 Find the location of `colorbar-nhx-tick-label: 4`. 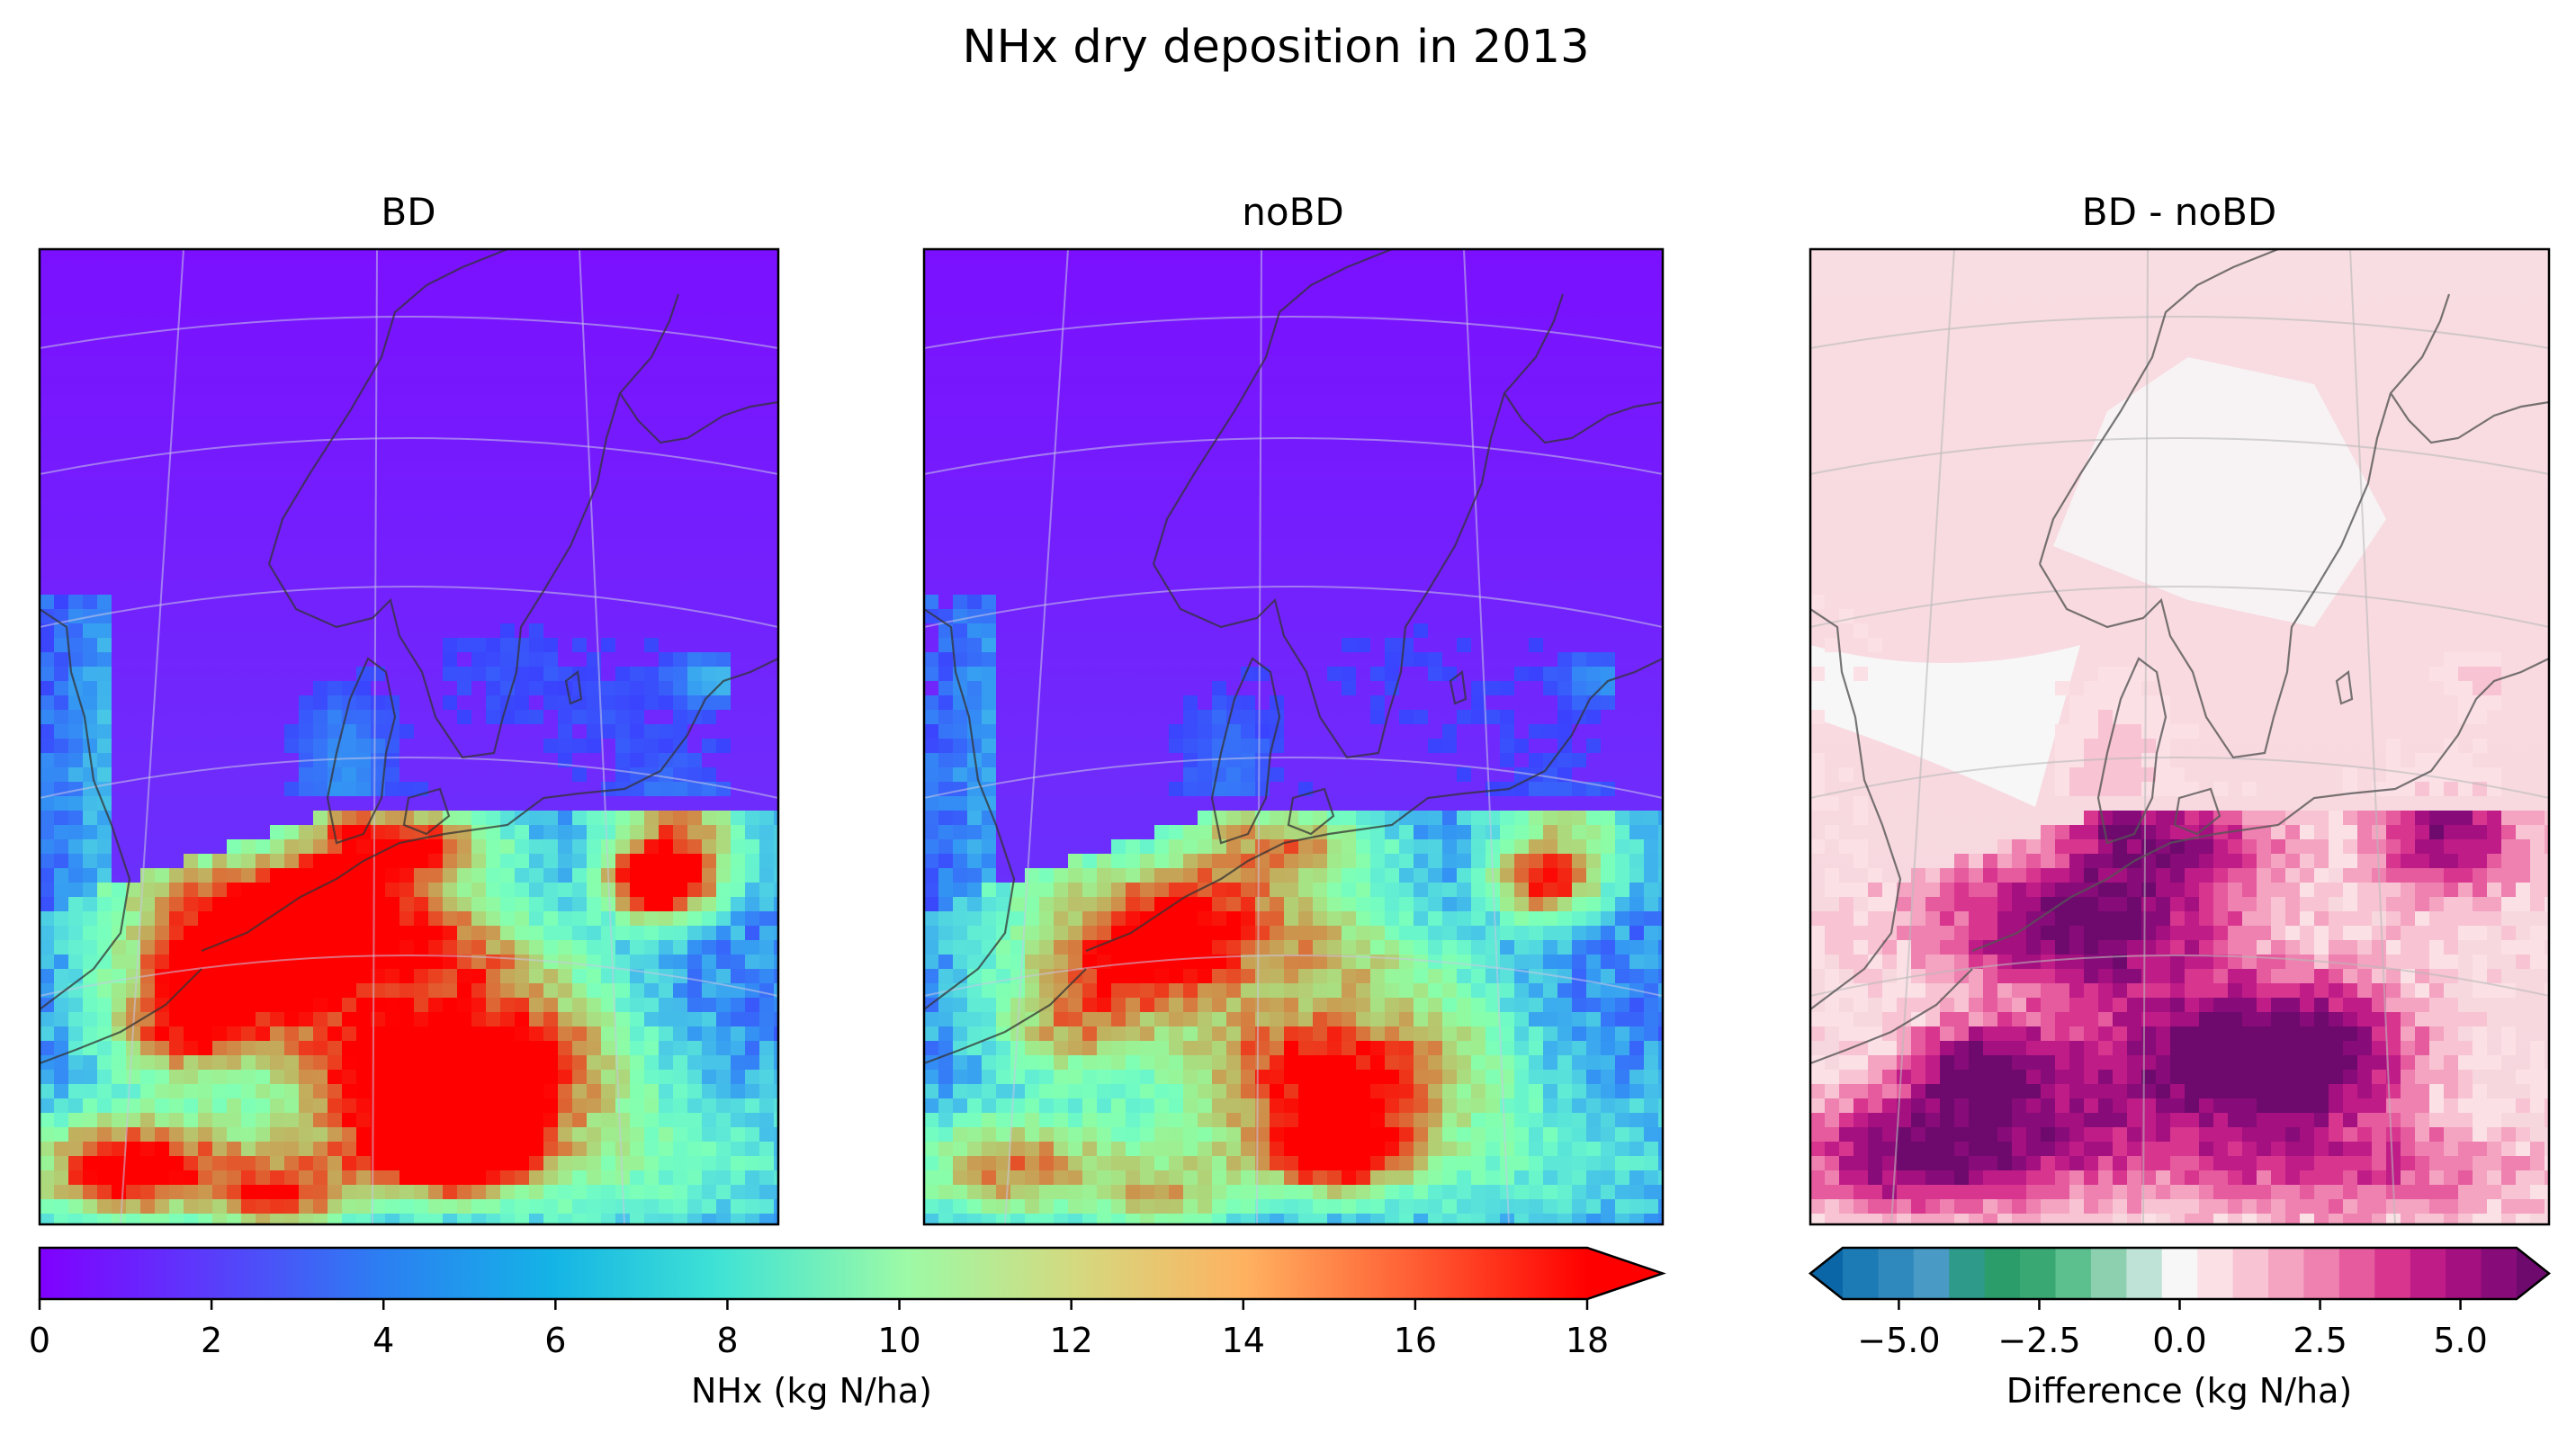

colorbar-nhx-tick-label: 4 is located at coordinates (383, 1340).